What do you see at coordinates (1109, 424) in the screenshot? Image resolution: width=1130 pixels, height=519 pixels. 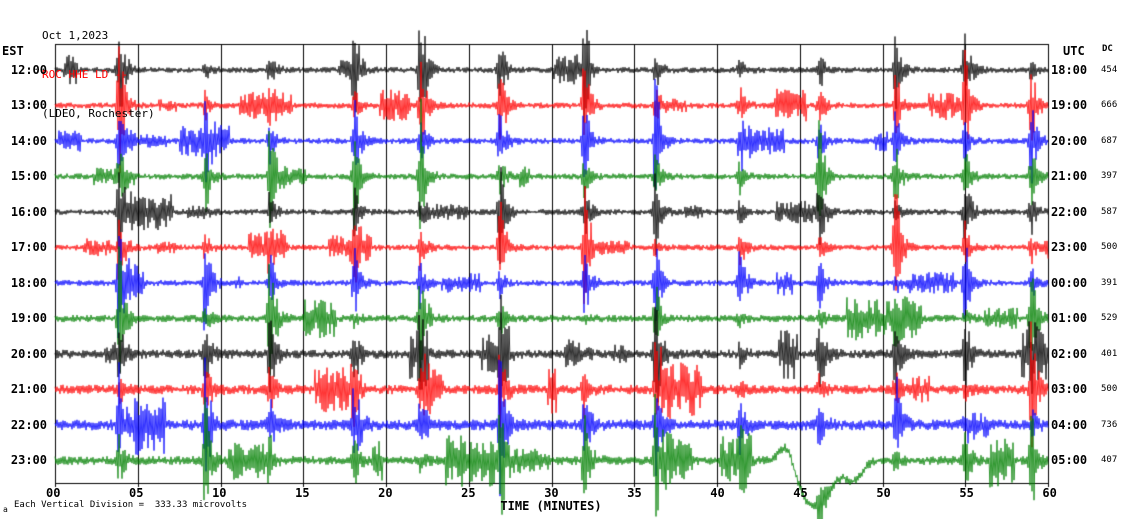 I see `dc-value: 736` at bounding box center [1109, 424].